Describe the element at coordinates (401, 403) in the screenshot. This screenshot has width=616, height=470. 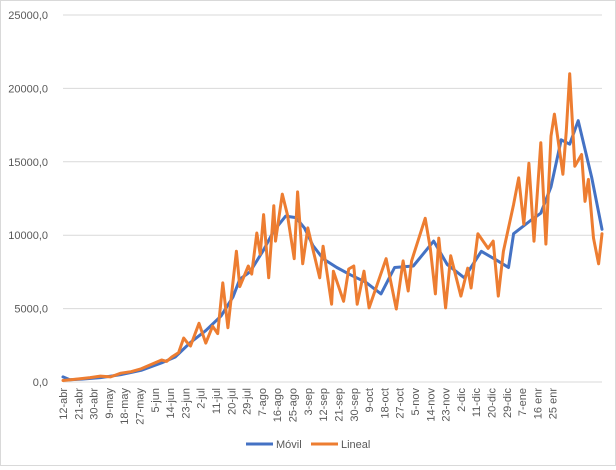
I see `x-tick-label: 27-oct` at that location.